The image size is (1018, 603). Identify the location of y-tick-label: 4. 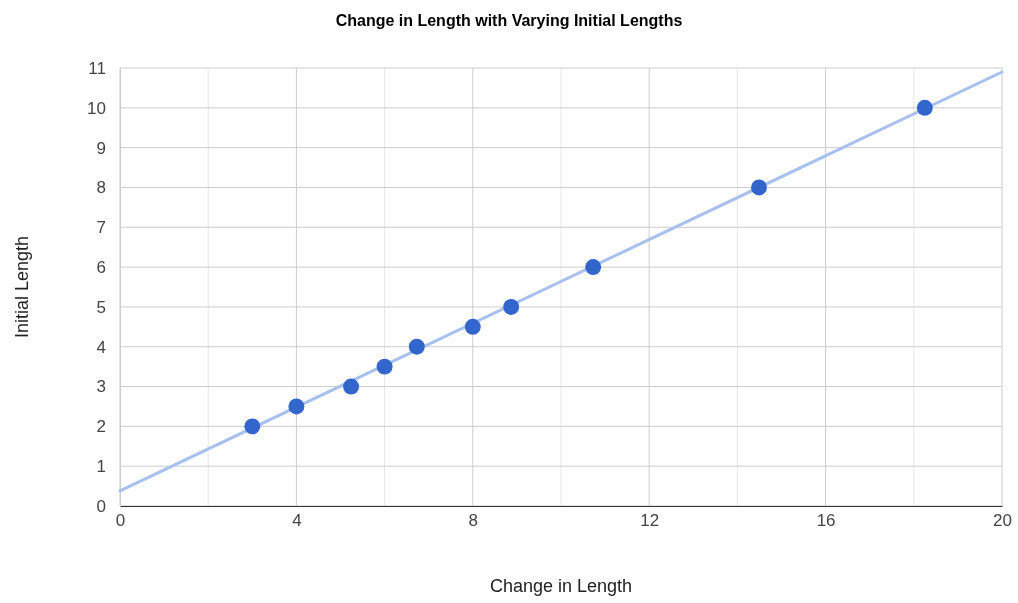
(101, 347).